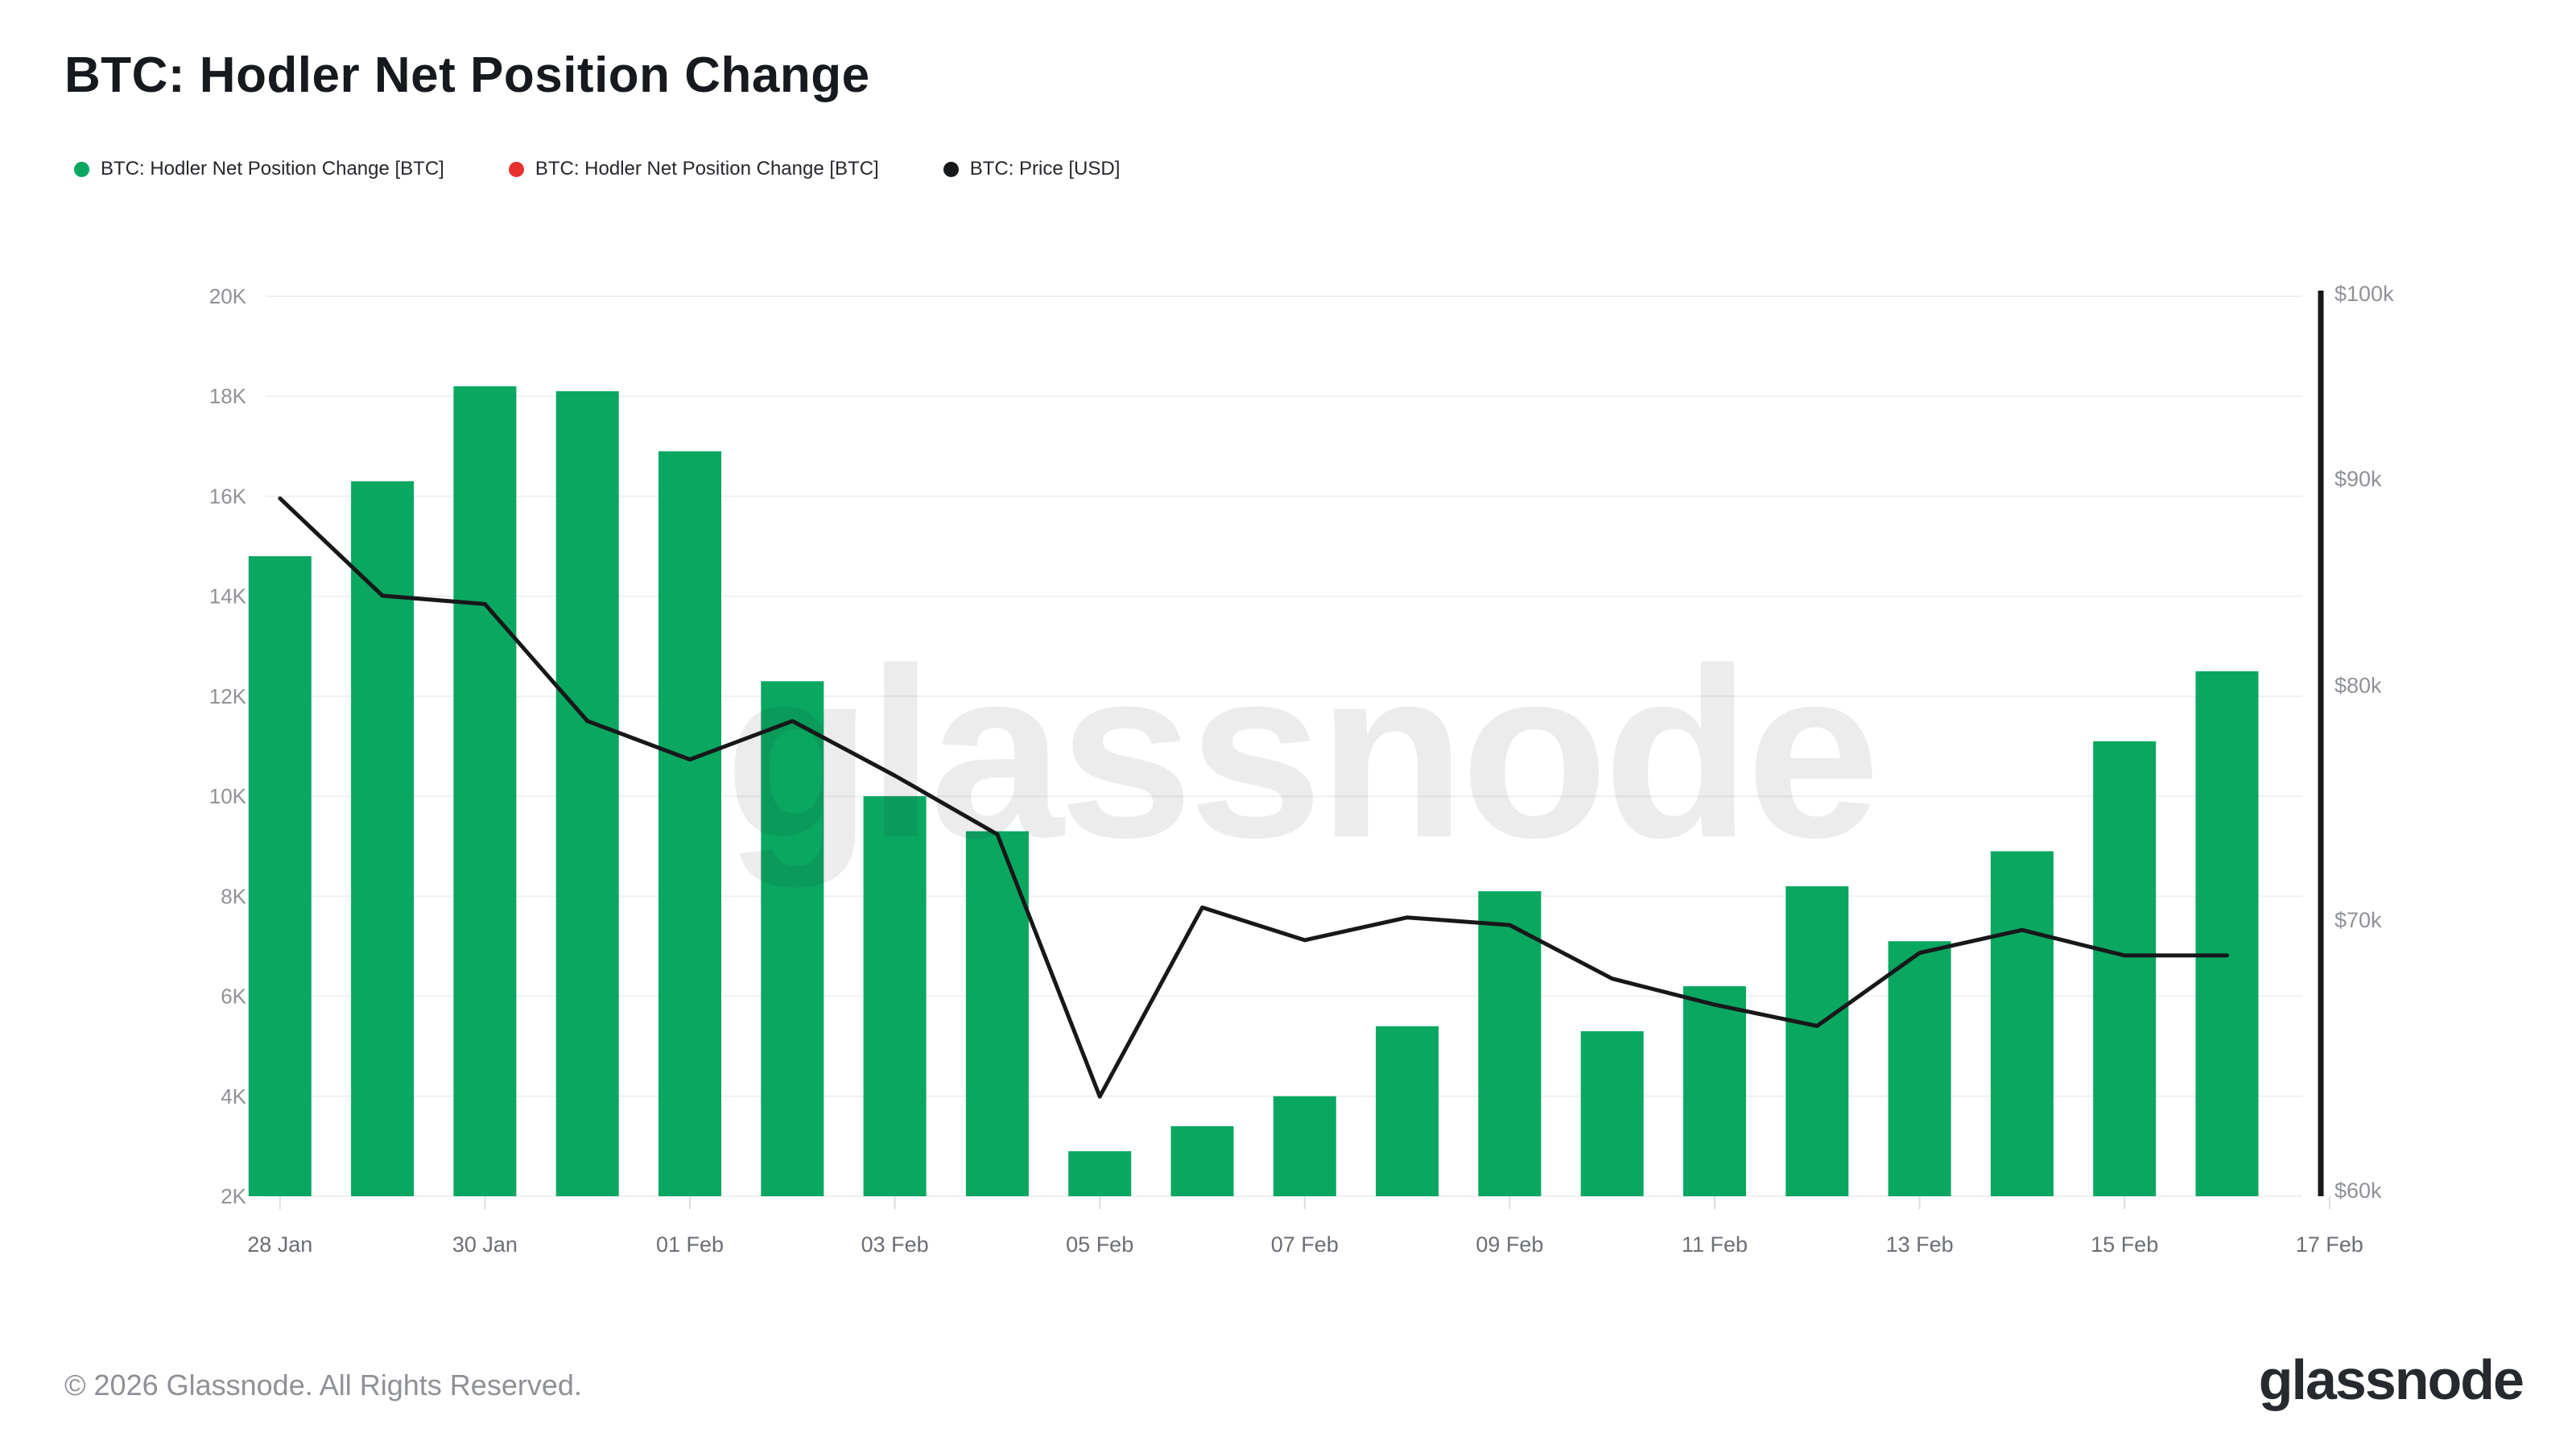  Describe the element at coordinates (951, 169) in the screenshot. I see `black-dot-icon` at that location.